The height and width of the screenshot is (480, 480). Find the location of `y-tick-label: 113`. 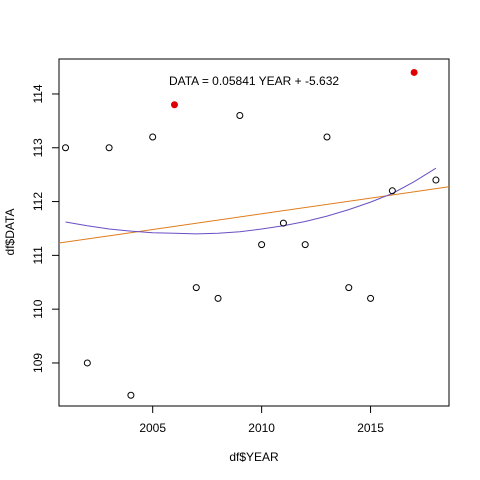

y-tick-label: 113 is located at coordinates (38, 147).